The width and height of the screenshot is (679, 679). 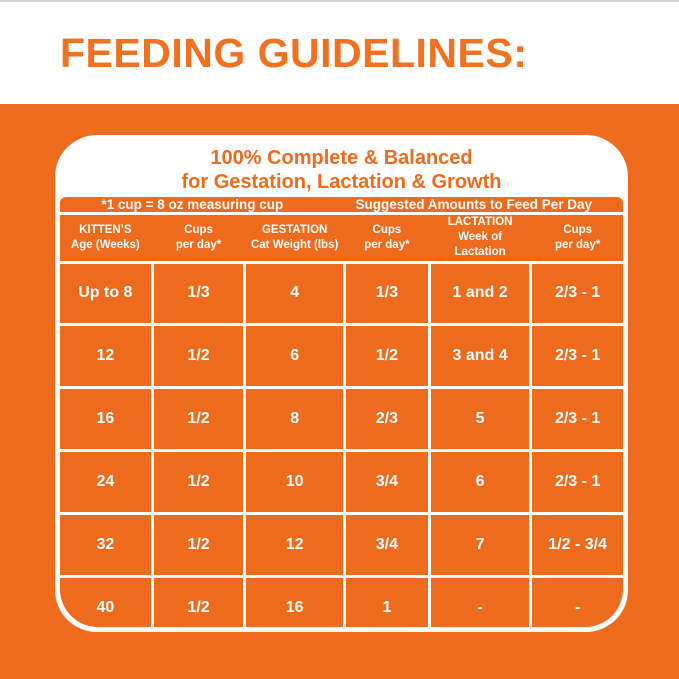 What do you see at coordinates (341, 157) in the screenshot?
I see `panel-title-line1: 100% Complete & Balanced` at bounding box center [341, 157].